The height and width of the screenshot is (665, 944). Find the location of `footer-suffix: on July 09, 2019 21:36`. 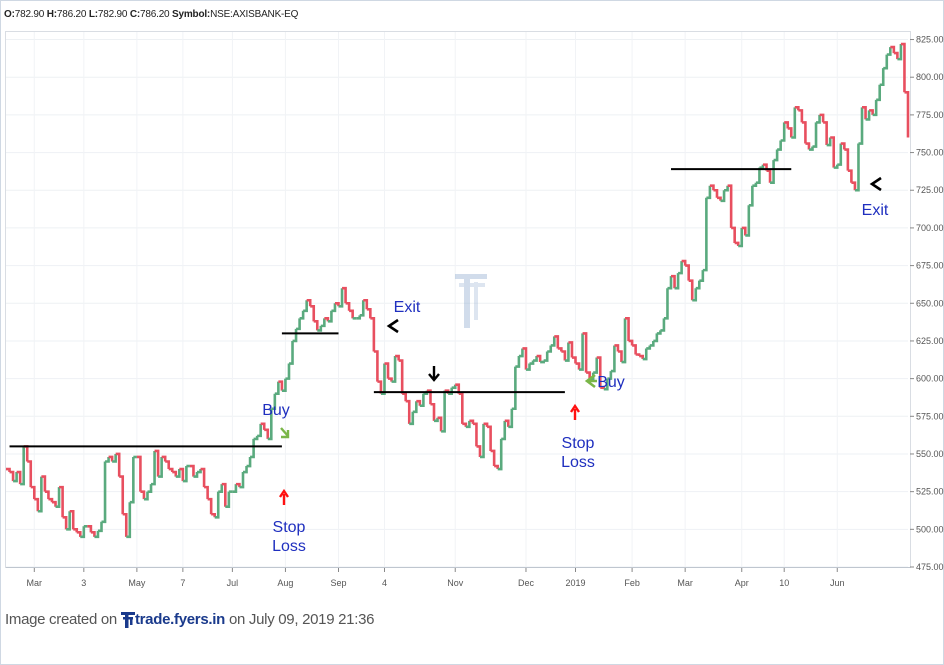

footer-suffix: on July 09, 2019 21:36 is located at coordinates (301, 619).